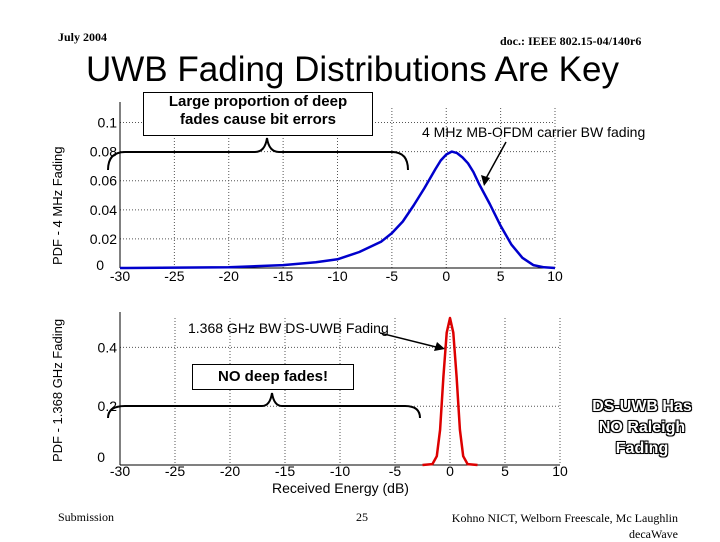 The height and width of the screenshot is (542, 720). What do you see at coordinates (258, 101) in the screenshot?
I see `deep-fades-line-1: Large proportion of deep` at bounding box center [258, 101].